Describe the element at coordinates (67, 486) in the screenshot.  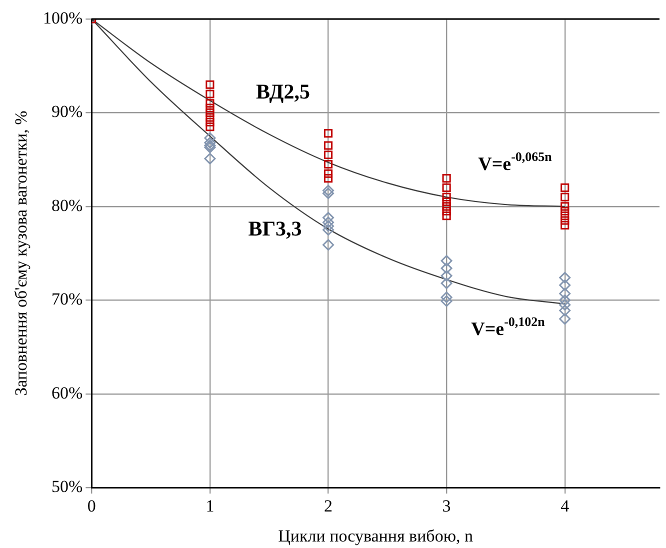
I see `y-tick-label: 50%` at that location.